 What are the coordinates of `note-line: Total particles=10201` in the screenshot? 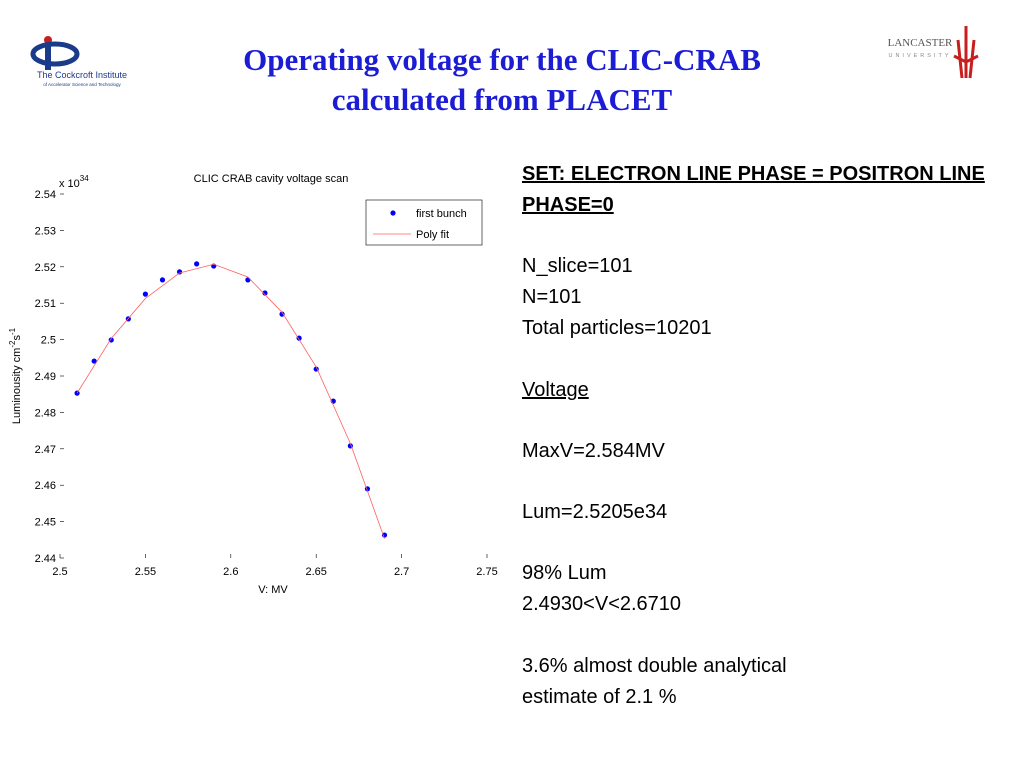 It's located at (617, 328).